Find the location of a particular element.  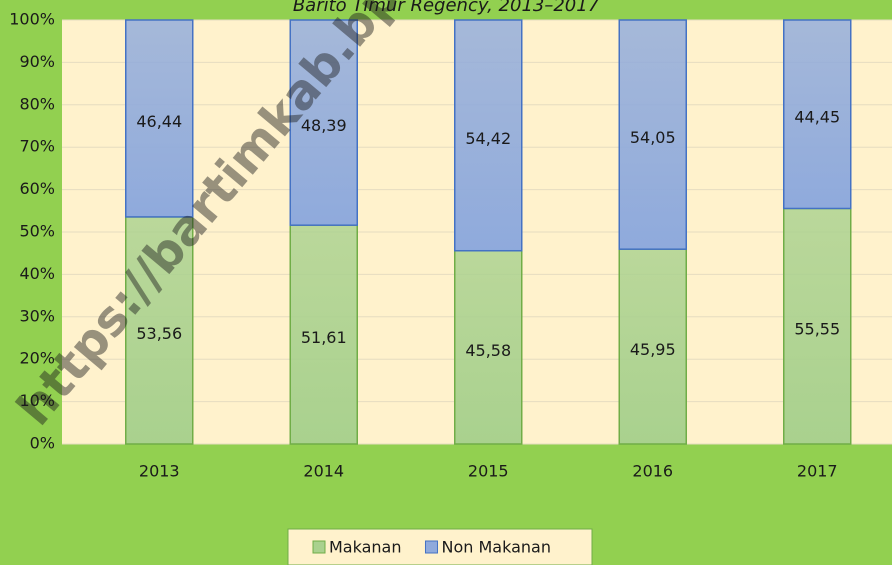

legend-box is located at coordinates (440, 546).